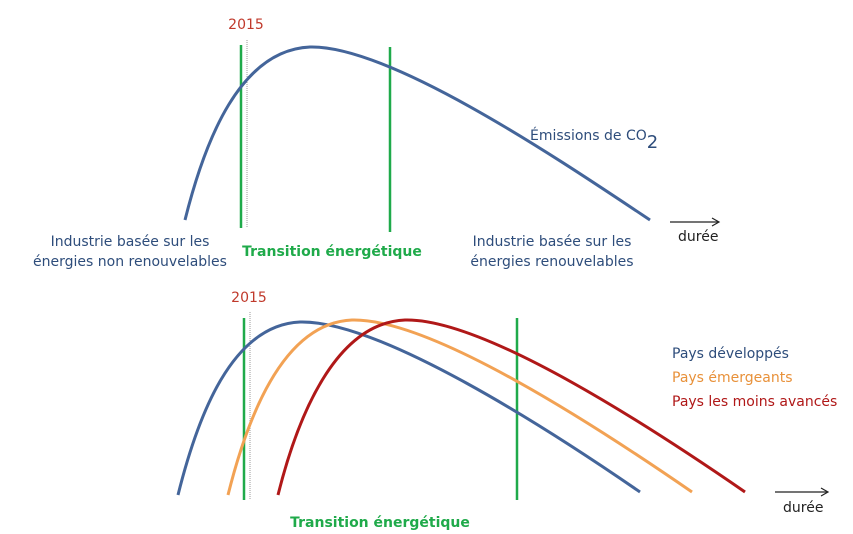 This screenshot has width=853, height=534. Describe the element at coordinates (754, 402) in the screenshot. I see `legend-entry: Pays les moins avancés` at that location.